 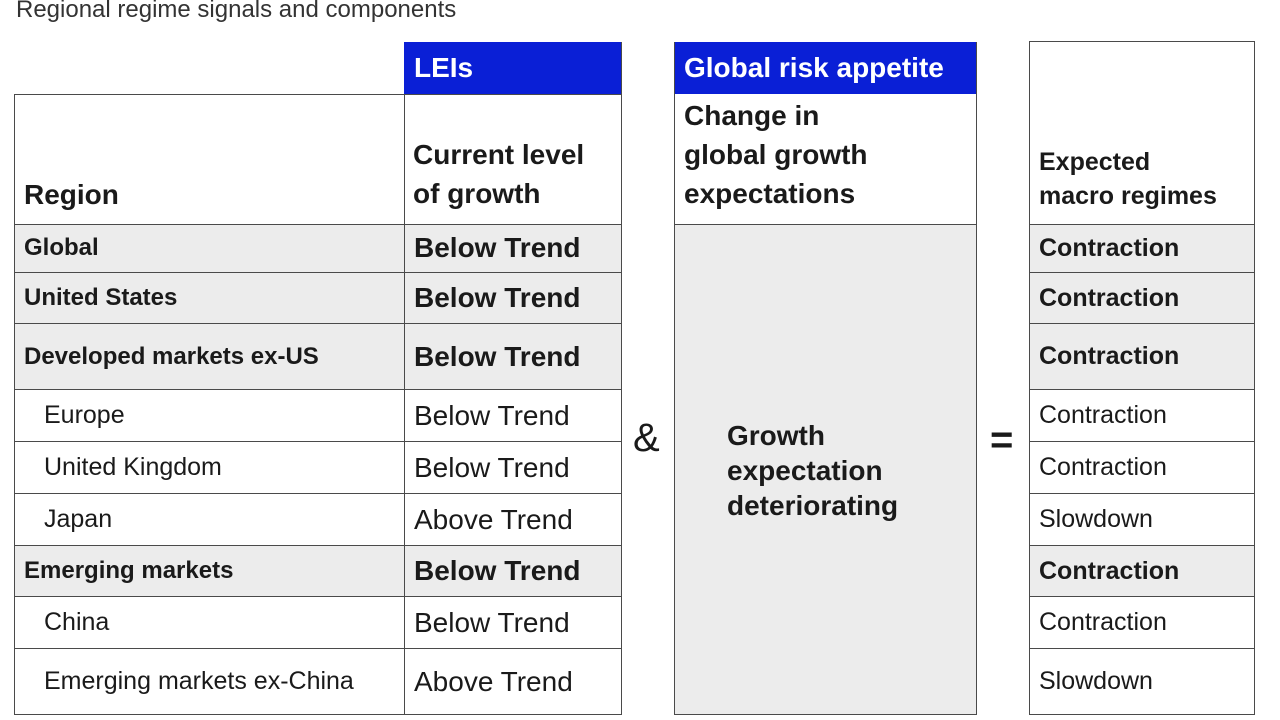 I want to click on header-current-level: Current level of growth, so click(x=498, y=174).